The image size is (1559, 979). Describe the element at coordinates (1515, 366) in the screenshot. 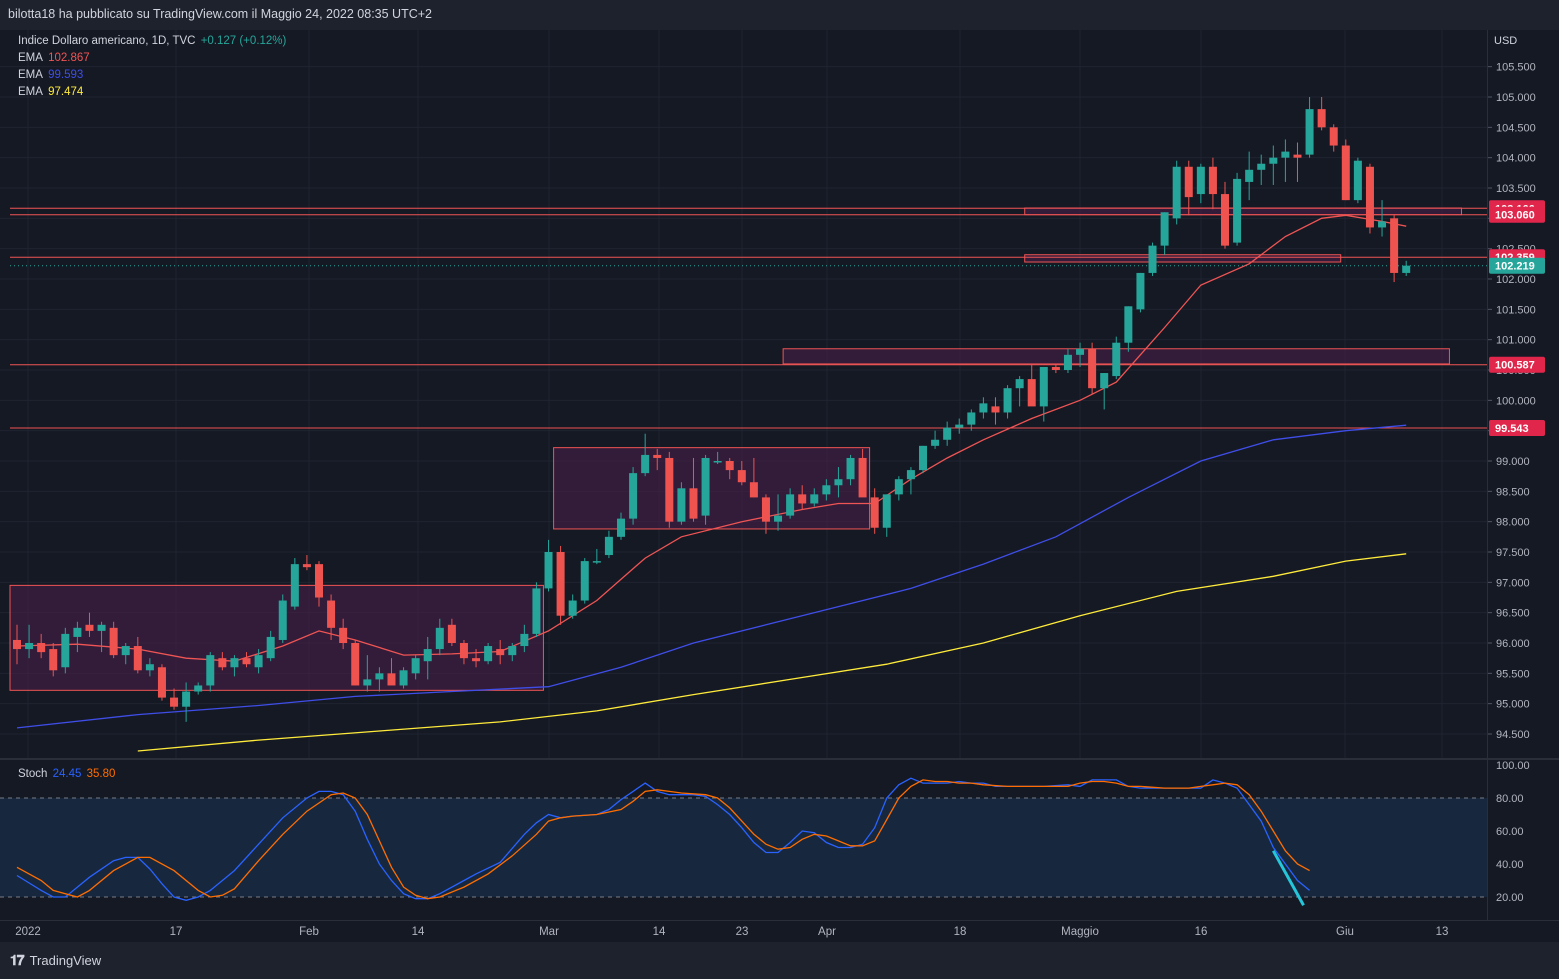

I see `price-label-text: 100.587` at that location.